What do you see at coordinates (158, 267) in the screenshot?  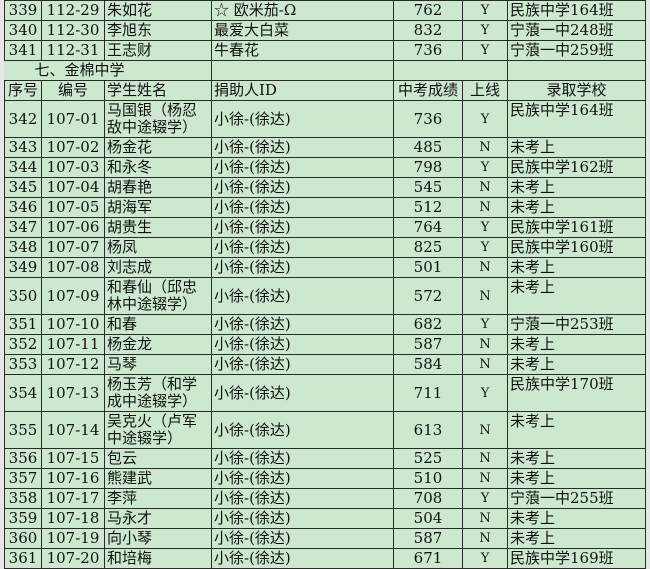 I see `cell-name: 刘志成` at bounding box center [158, 267].